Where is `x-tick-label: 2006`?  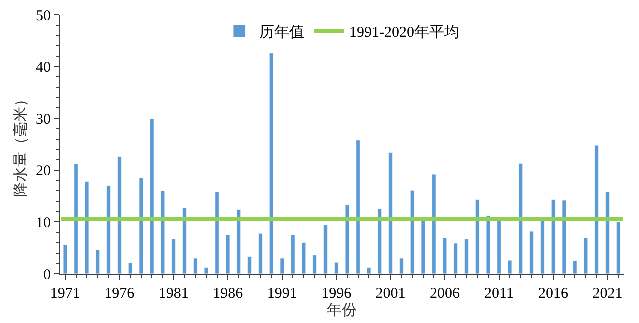 x-tick-label: 2006 is located at coordinates (445, 294).